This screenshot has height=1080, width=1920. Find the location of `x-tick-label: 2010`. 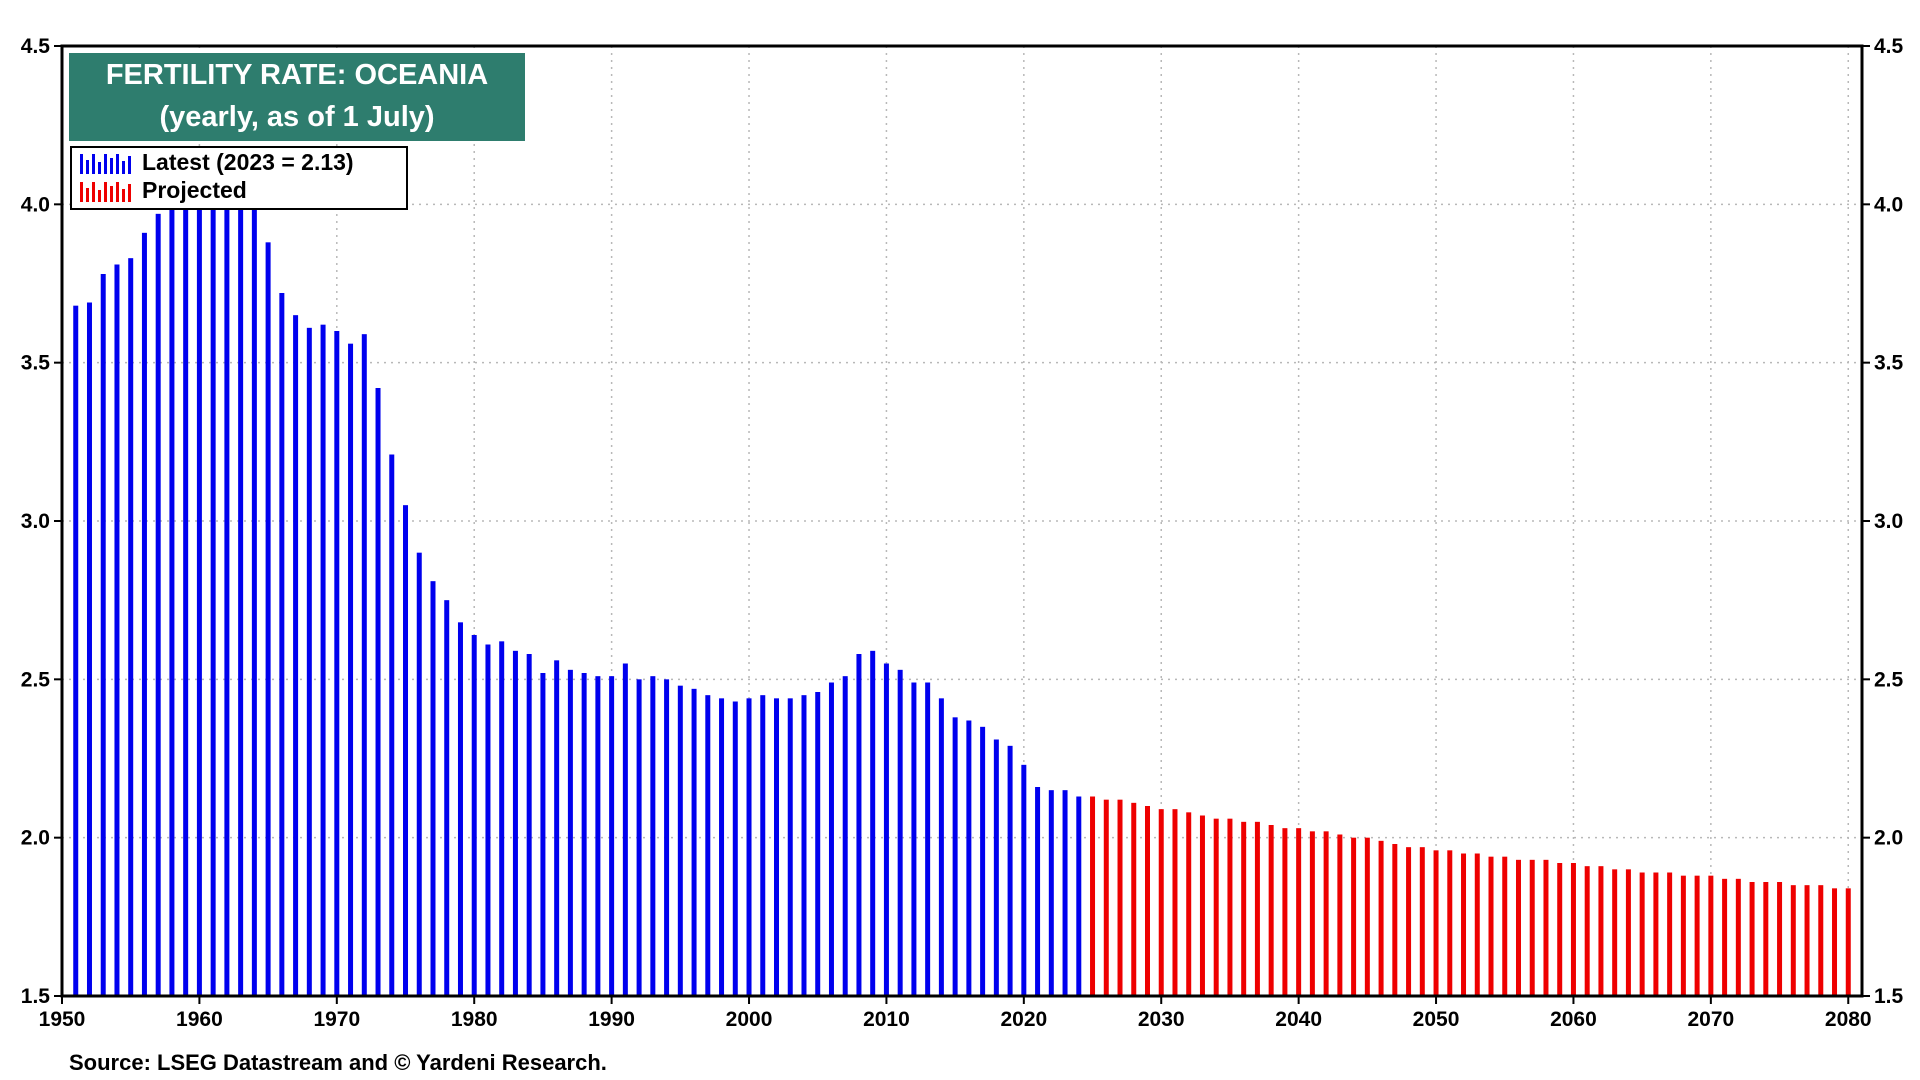

x-tick-label: 2010 is located at coordinates (886, 1019).